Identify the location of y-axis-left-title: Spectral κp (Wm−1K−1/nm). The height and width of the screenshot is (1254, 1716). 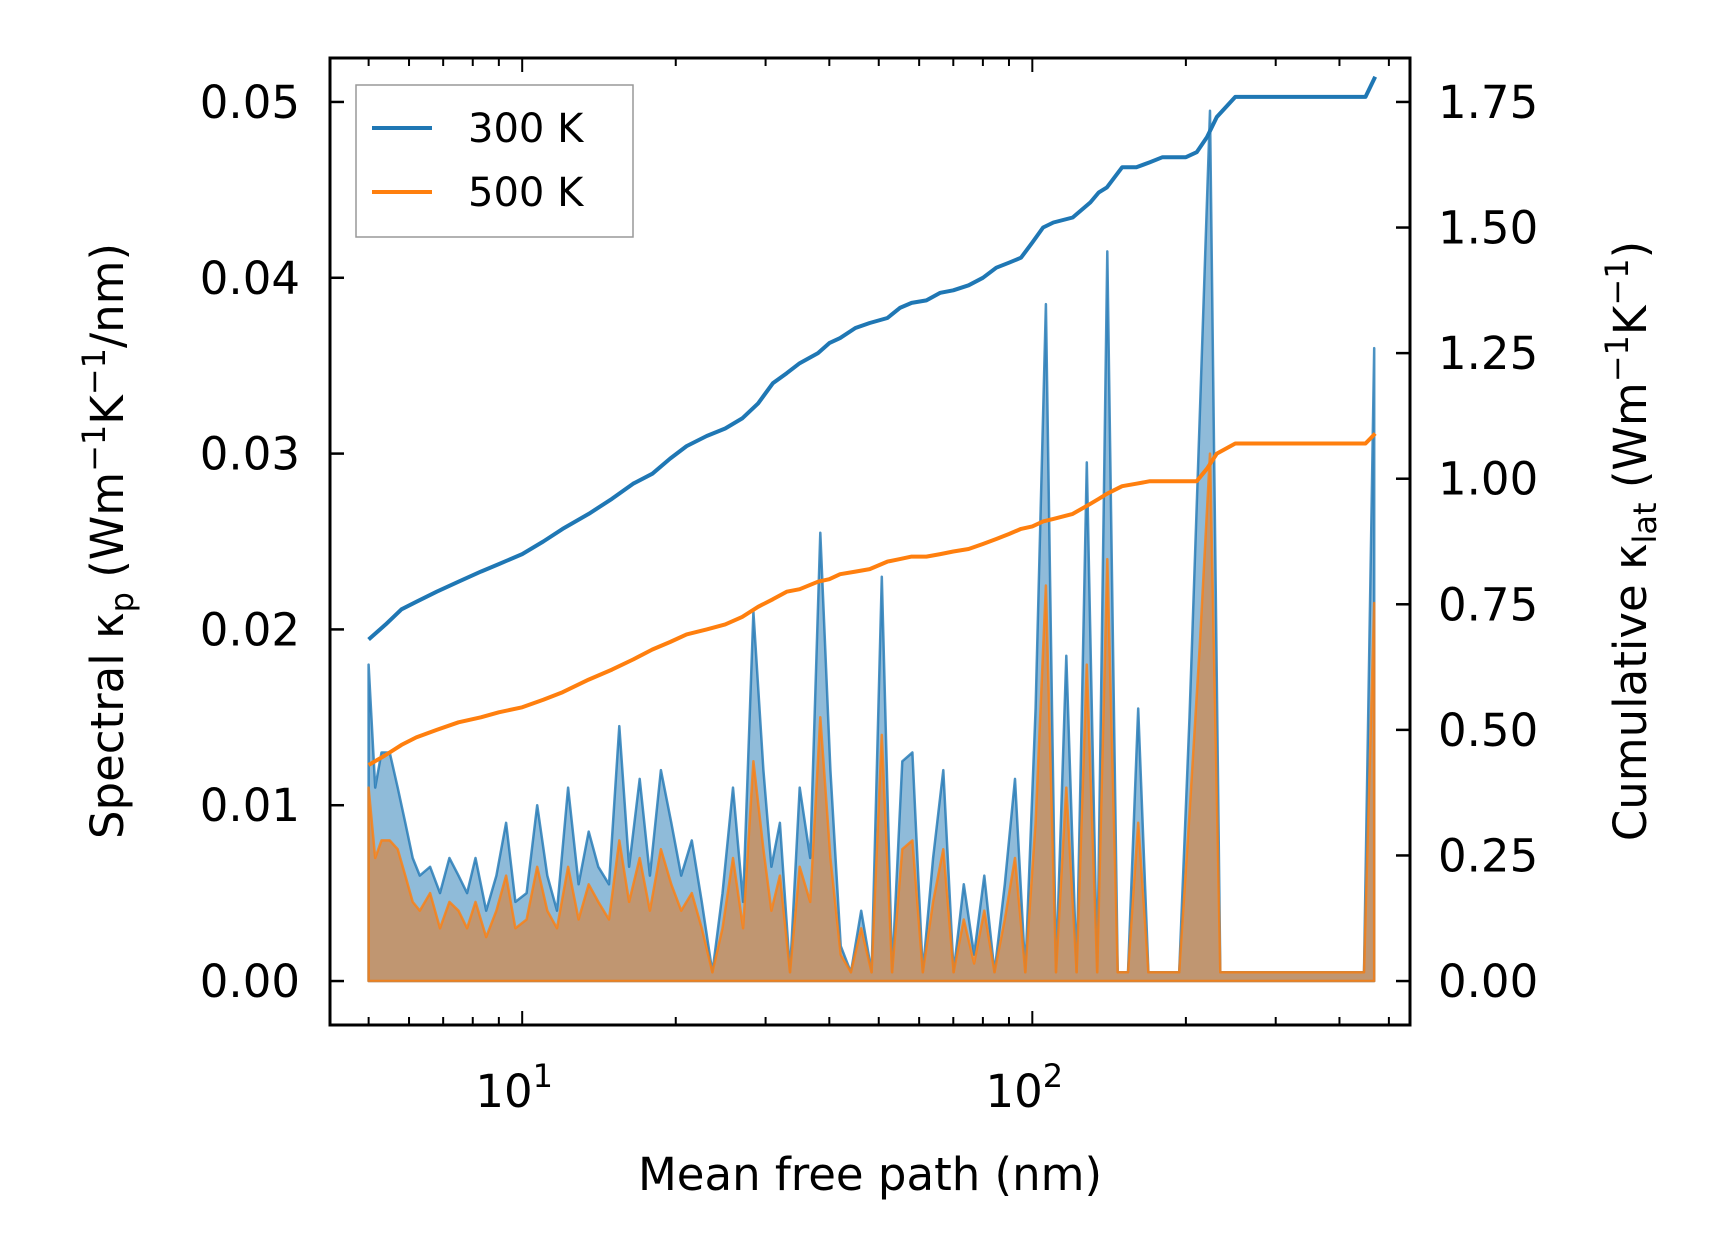
(108, 541).